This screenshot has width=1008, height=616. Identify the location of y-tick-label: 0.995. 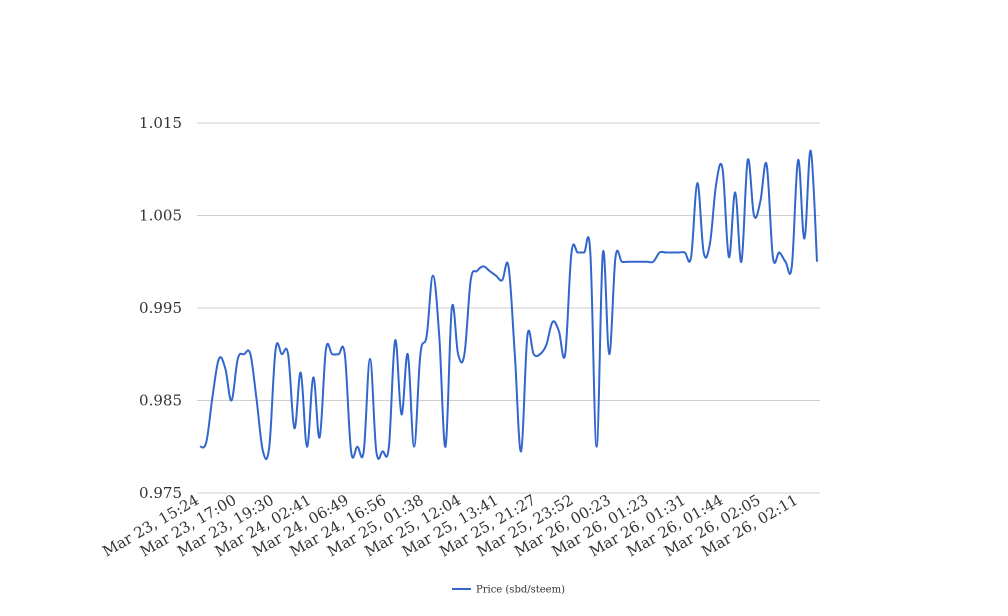
(160, 308).